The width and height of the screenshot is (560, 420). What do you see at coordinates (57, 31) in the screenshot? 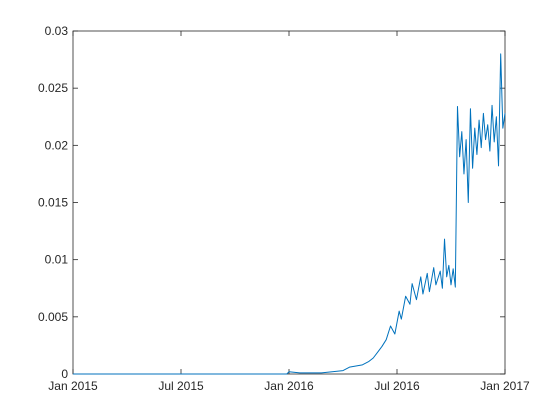
I see `y-tick-label: 0.03` at bounding box center [57, 31].